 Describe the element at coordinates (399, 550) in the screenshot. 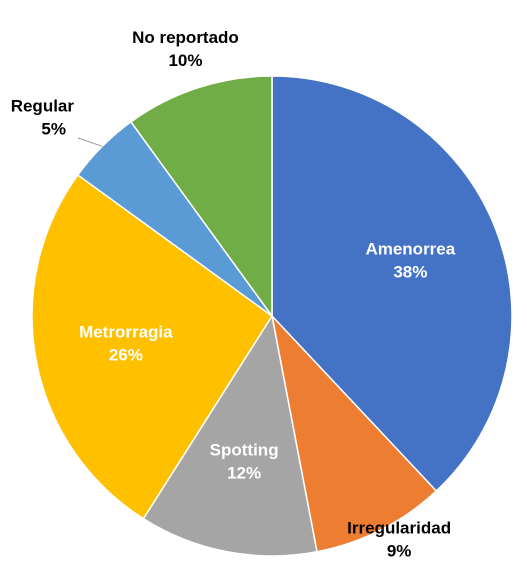

I see `slice-value: 9%` at that location.